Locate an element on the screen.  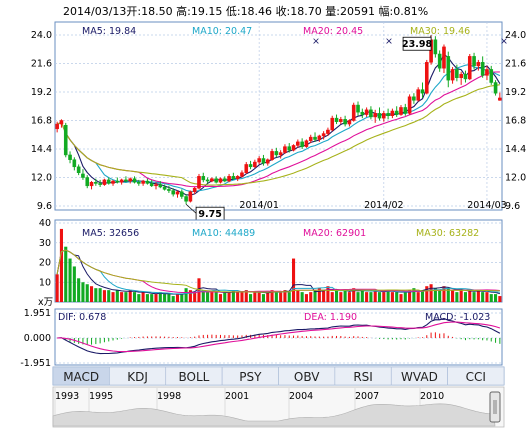
timeline-year-label: 2001 is located at coordinates (237, 396).